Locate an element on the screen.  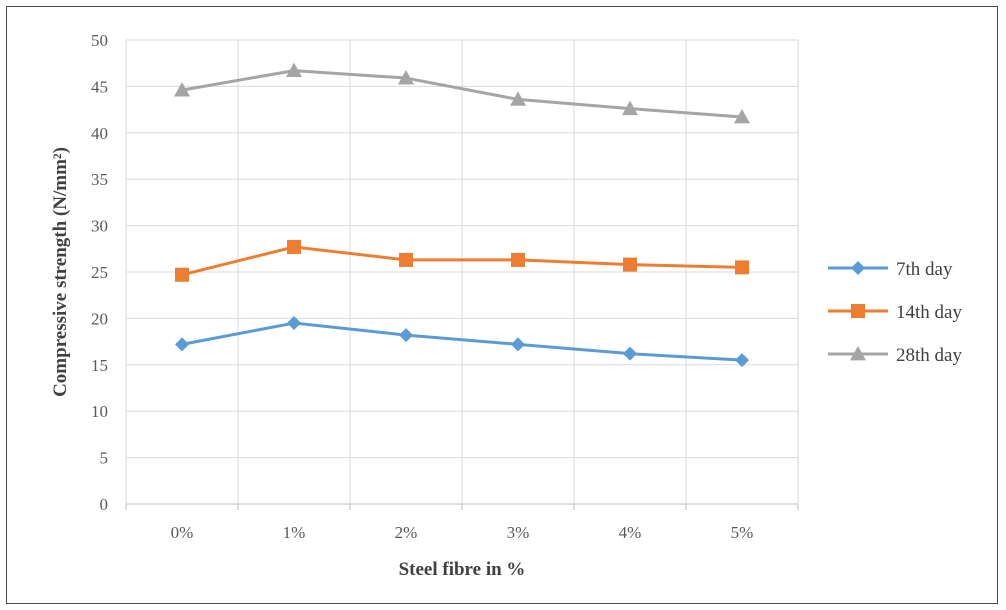
legend-label: 28th day is located at coordinates (929, 355).